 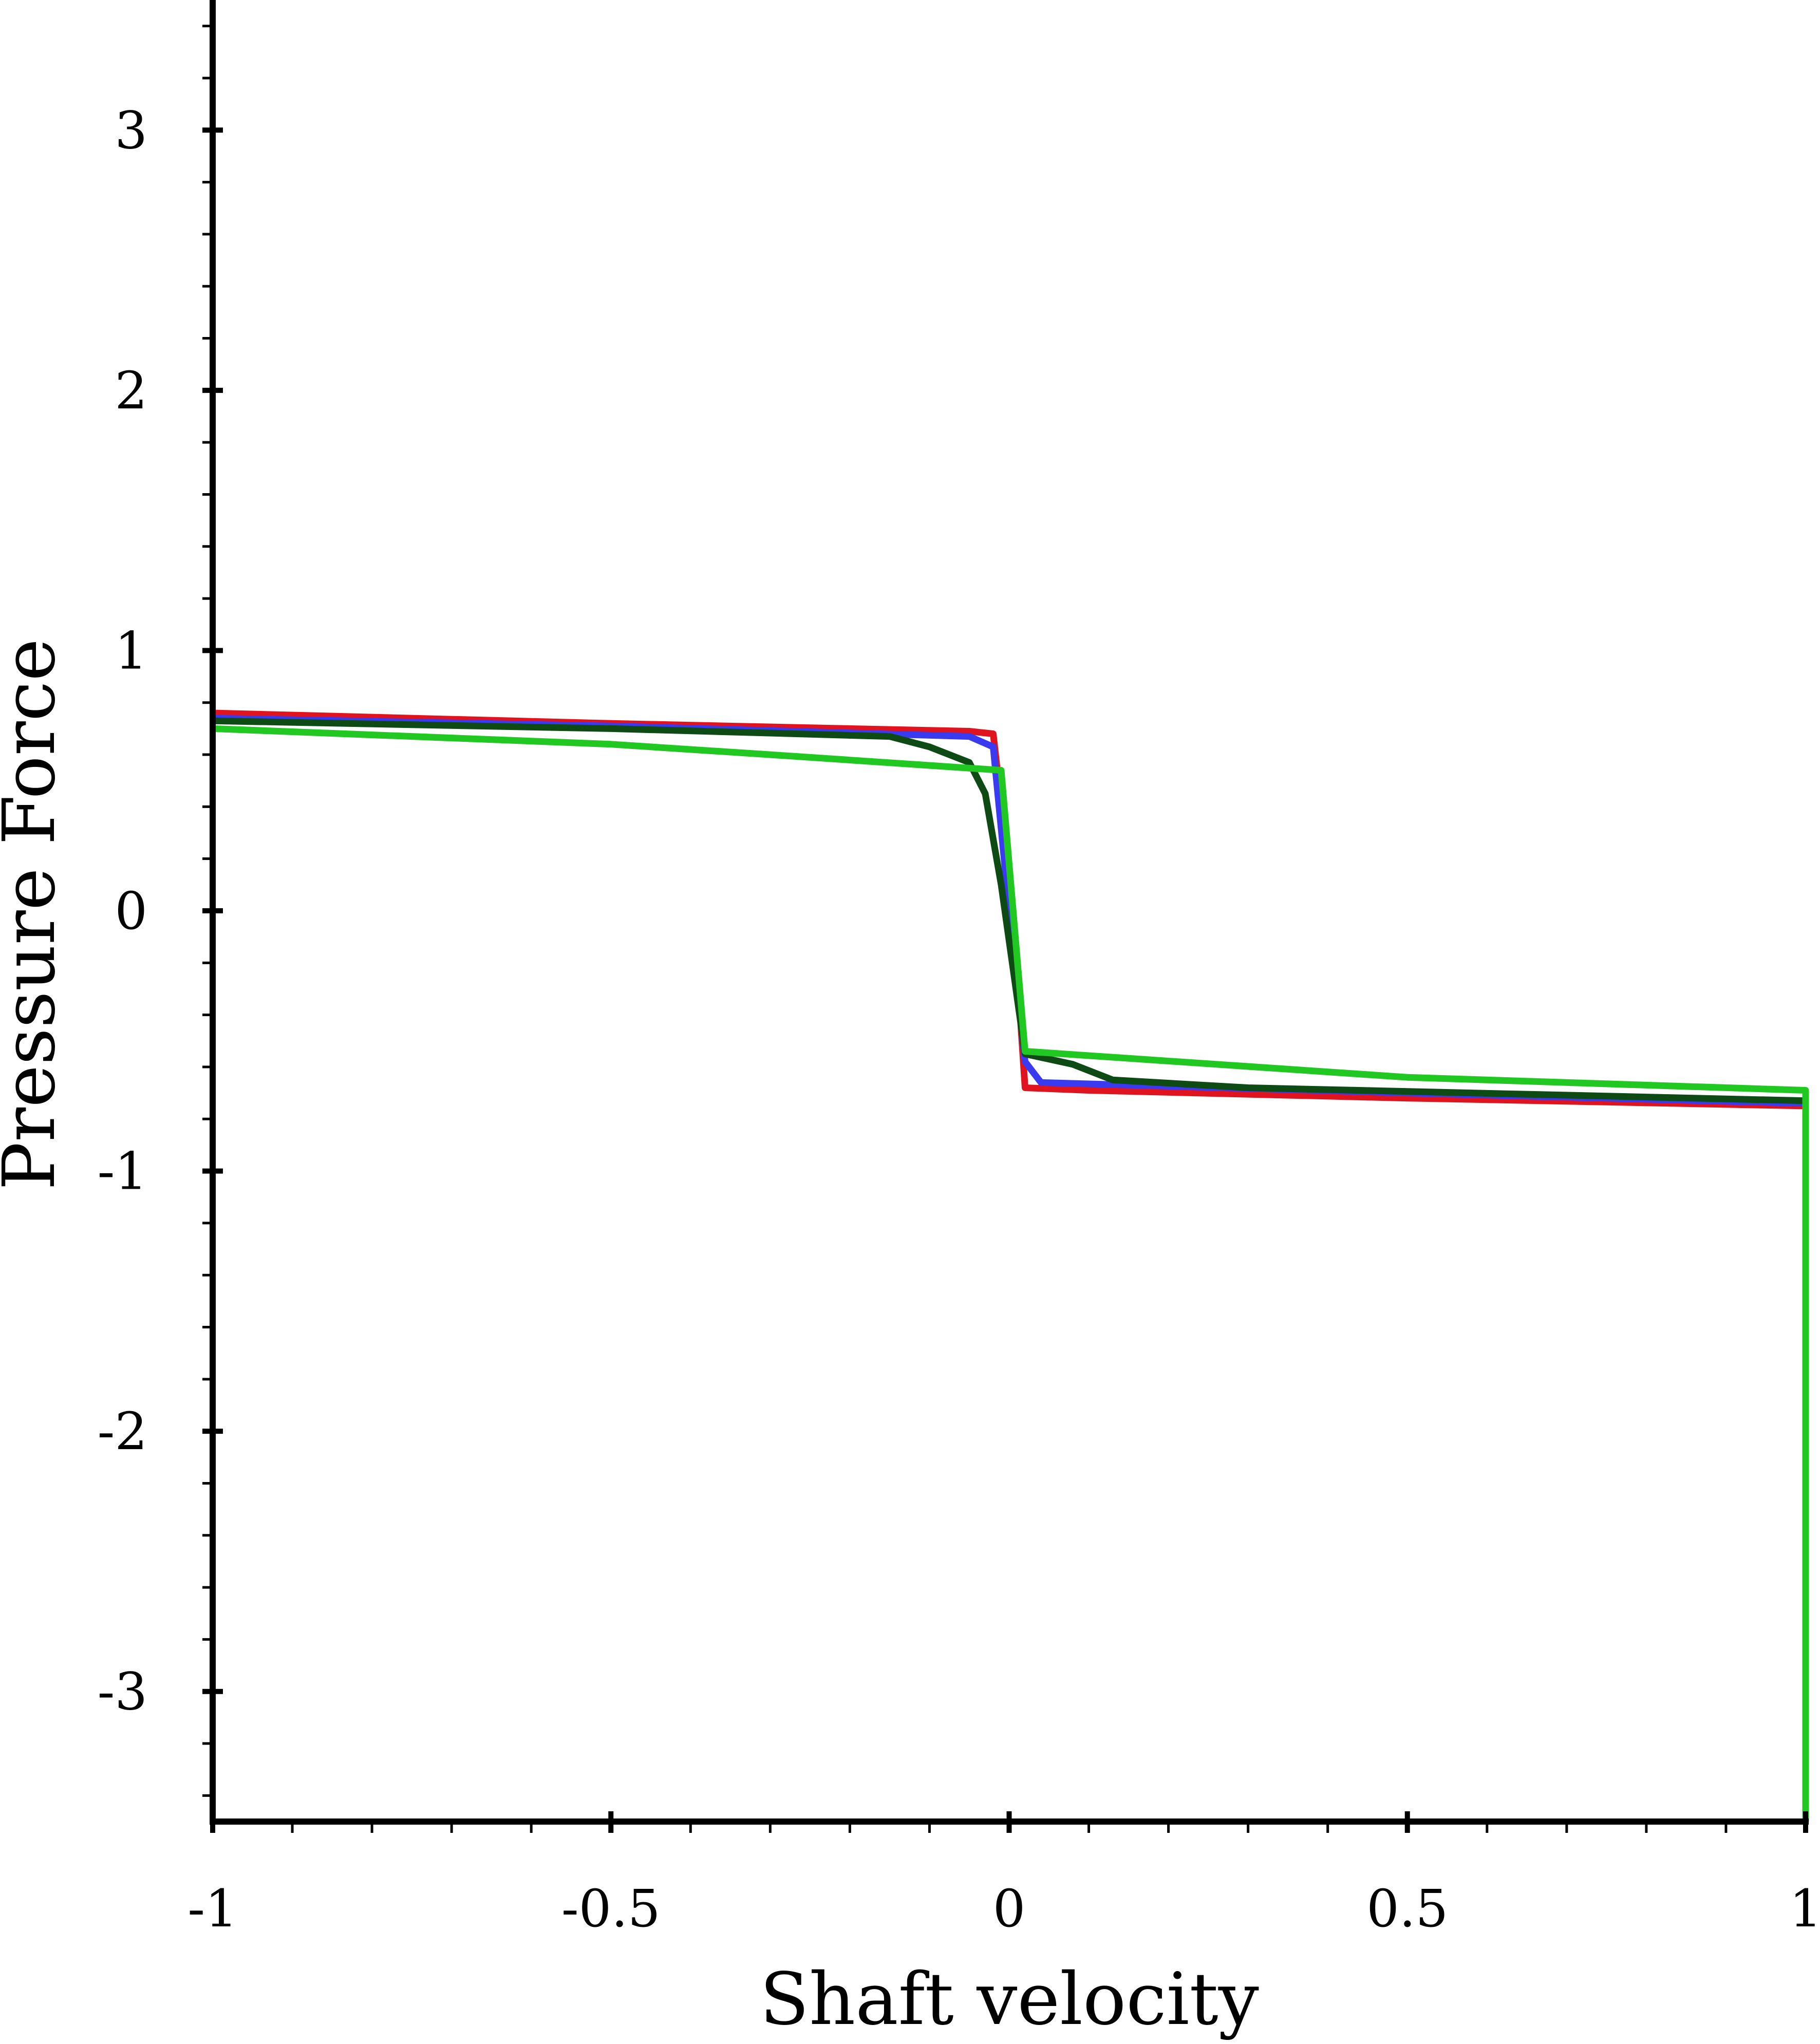 I want to click on x-tick-label: -1, so click(x=212, y=1909).